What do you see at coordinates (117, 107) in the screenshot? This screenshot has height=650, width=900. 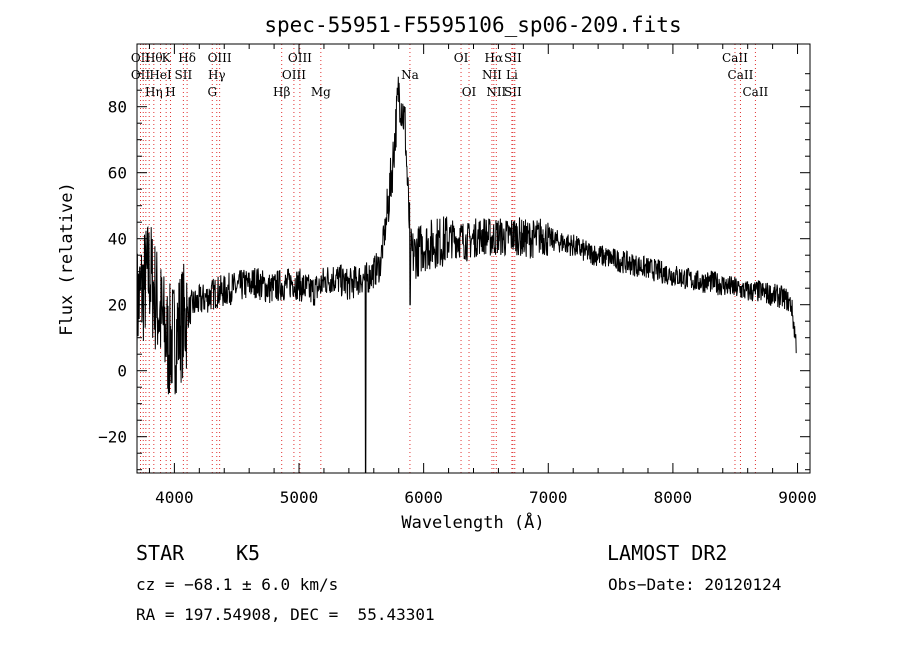 I see `y-tick-label: 80` at bounding box center [117, 107].